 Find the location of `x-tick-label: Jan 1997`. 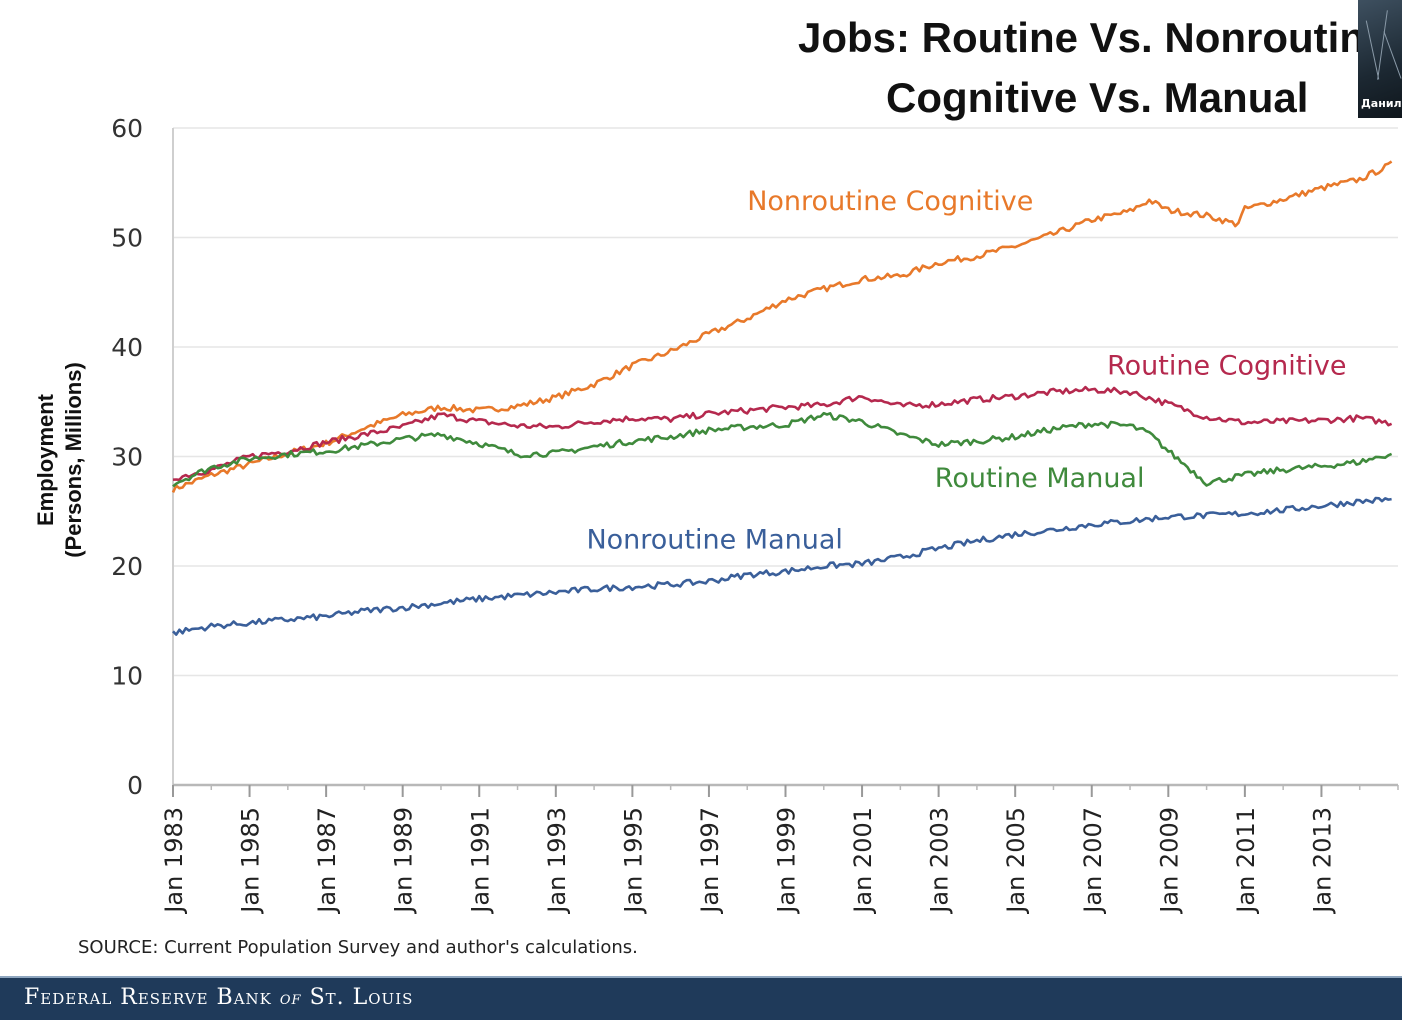

x-tick-label: Jan 1997 is located at coordinates (710, 861).